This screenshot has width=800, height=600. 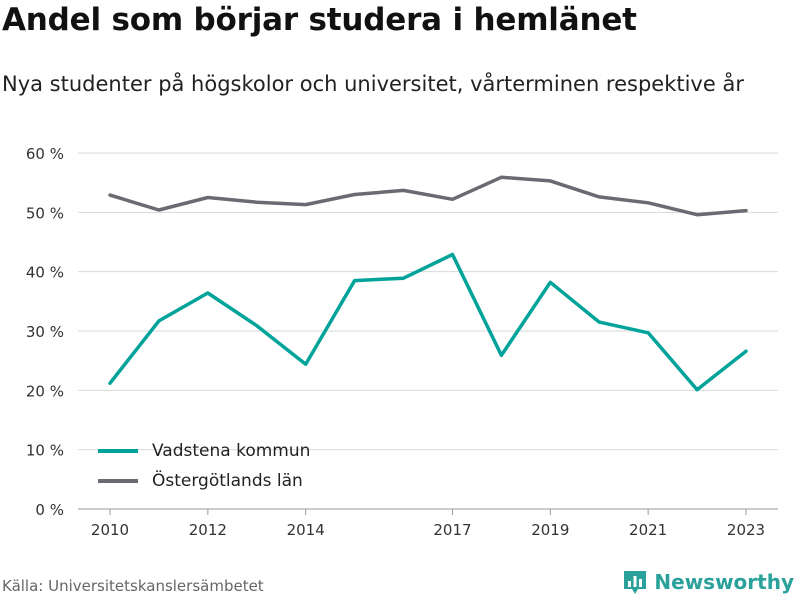 I want to click on x-tick-label: 2023, so click(x=746, y=530).